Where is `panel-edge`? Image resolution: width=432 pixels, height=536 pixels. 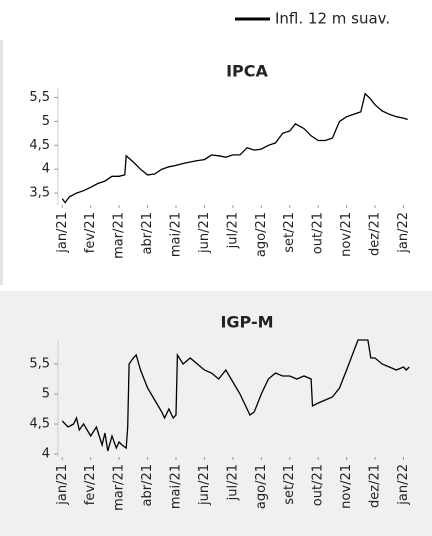 panel-edge is located at coordinates (1, 162).